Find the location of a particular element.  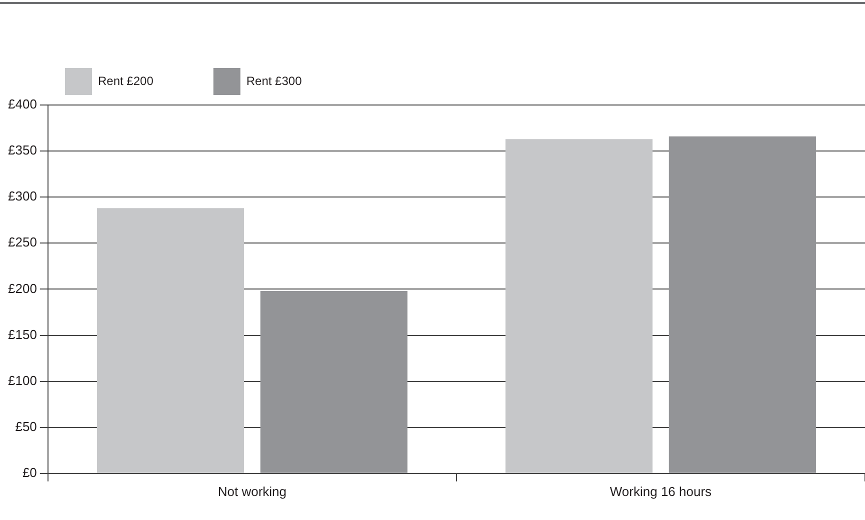

y-tick-label: £300 is located at coordinates (22, 196).